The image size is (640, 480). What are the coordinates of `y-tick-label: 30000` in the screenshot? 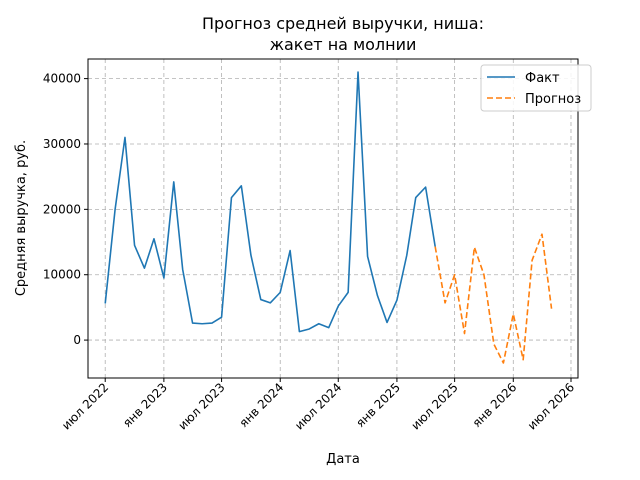 It's located at (62, 144).